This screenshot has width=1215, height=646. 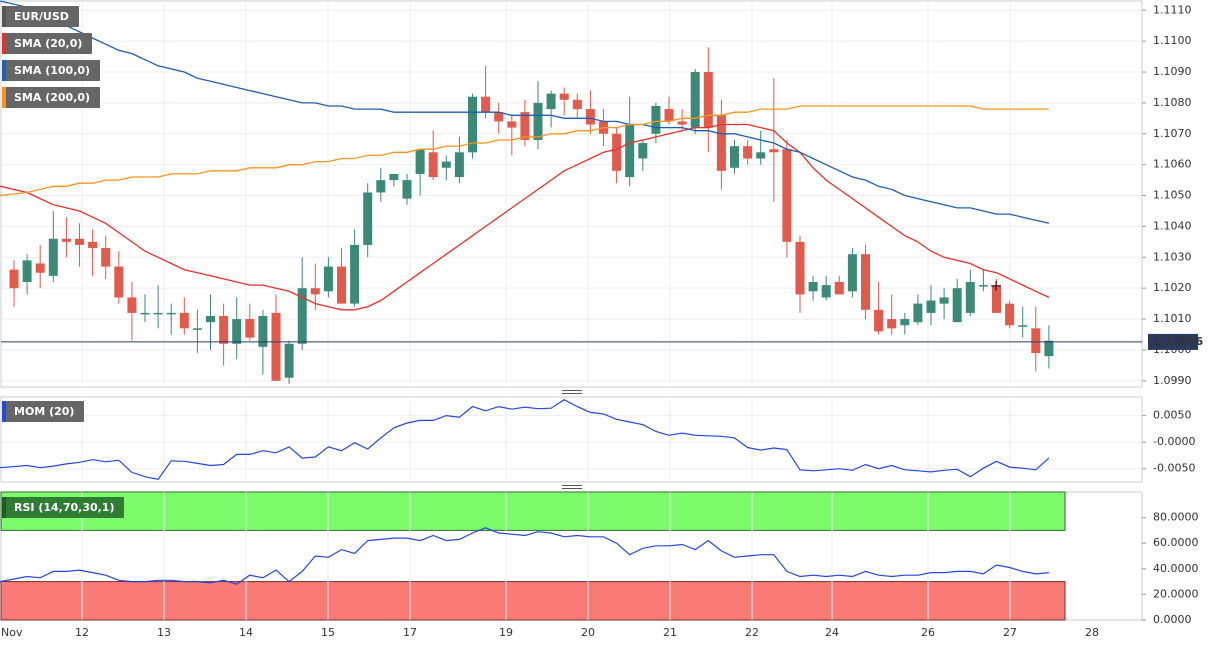 I want to click on legend-sma20: SMA (20,0), so click(x=47, y=43).